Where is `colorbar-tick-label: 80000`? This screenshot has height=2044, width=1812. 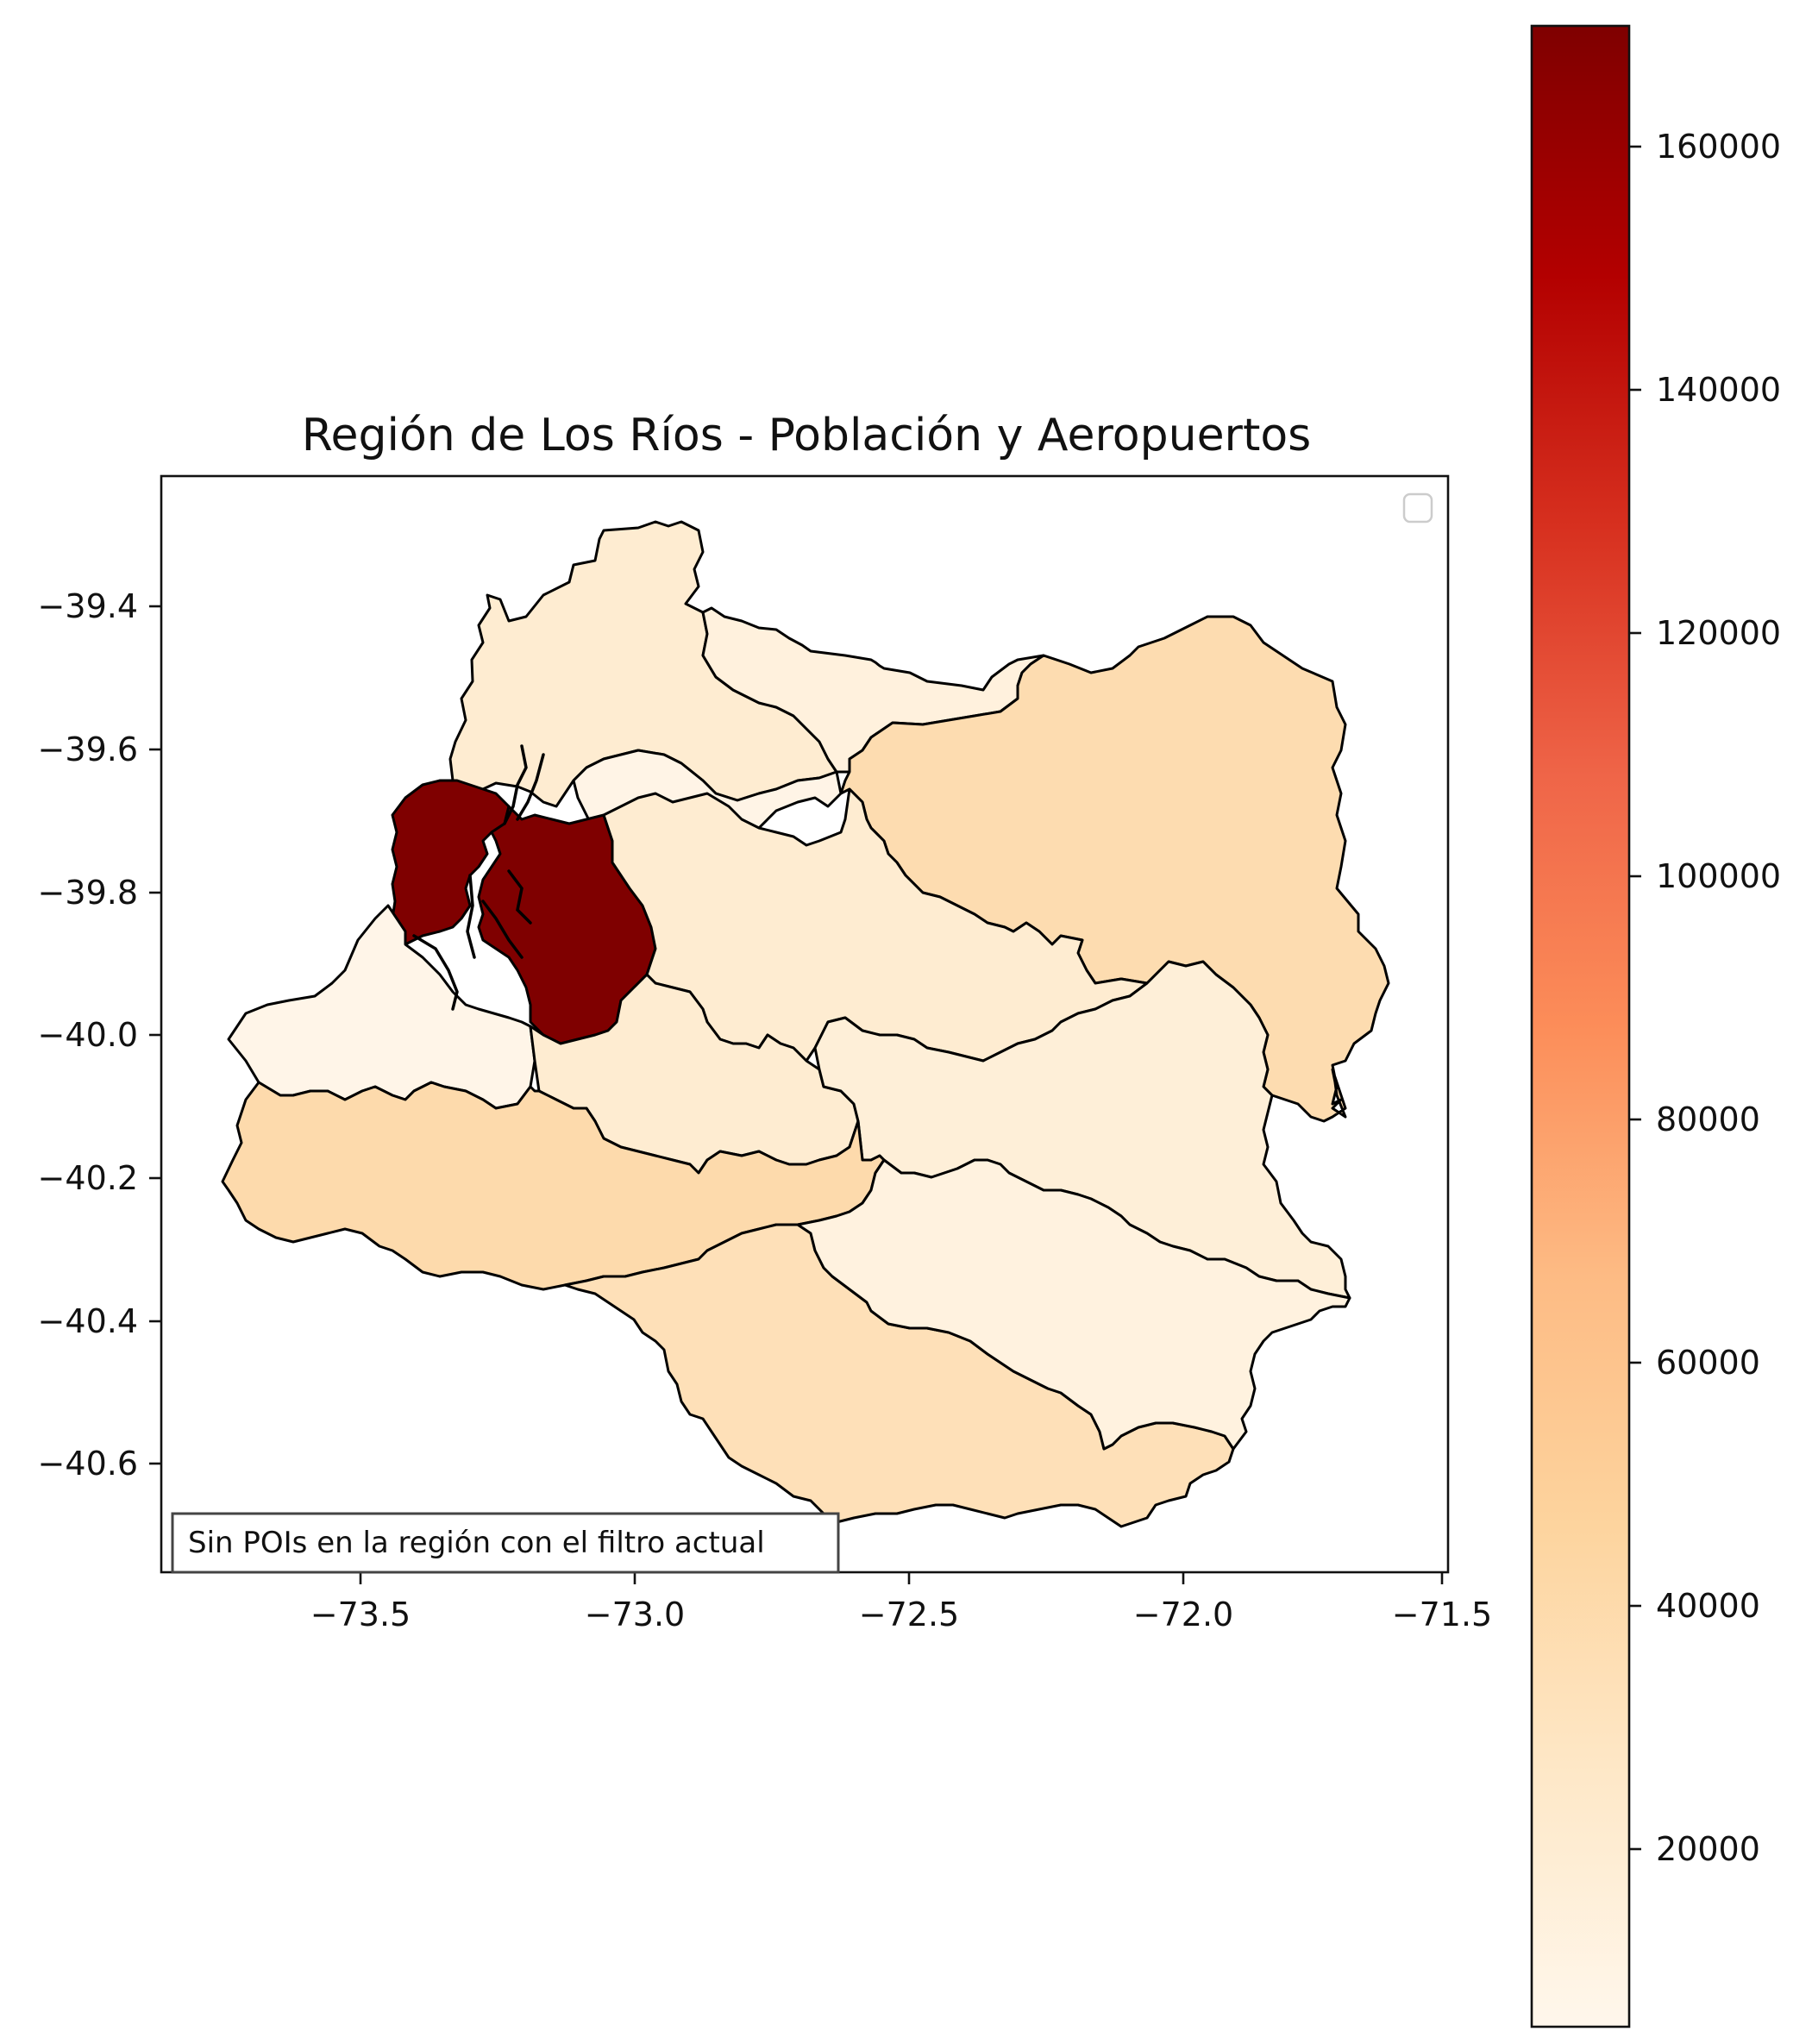 colorbar-tick-label: 80000 is located at coordinates (1708, 1119).